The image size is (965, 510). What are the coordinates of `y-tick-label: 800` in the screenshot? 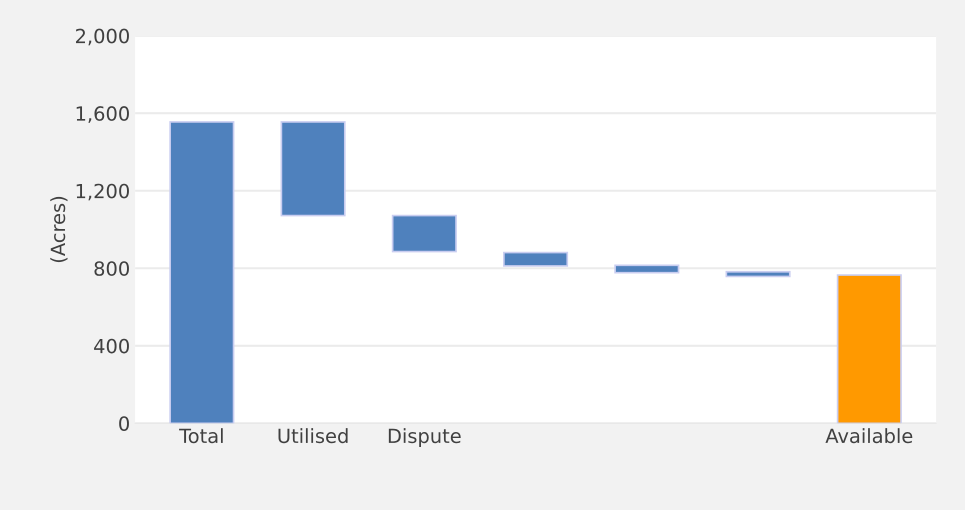 It's located at (111, 268).